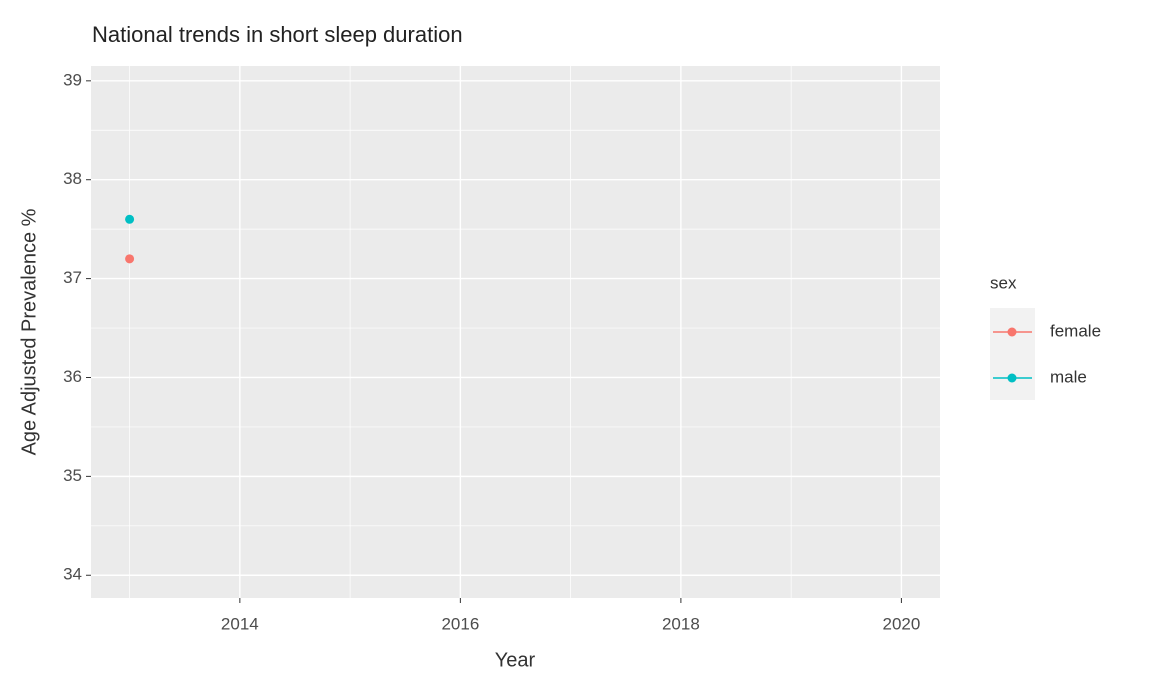  What do you see at coordinates (1075, 330) in the screenshot?
I see `legend-label: female` at bounding box center [1075, 330].